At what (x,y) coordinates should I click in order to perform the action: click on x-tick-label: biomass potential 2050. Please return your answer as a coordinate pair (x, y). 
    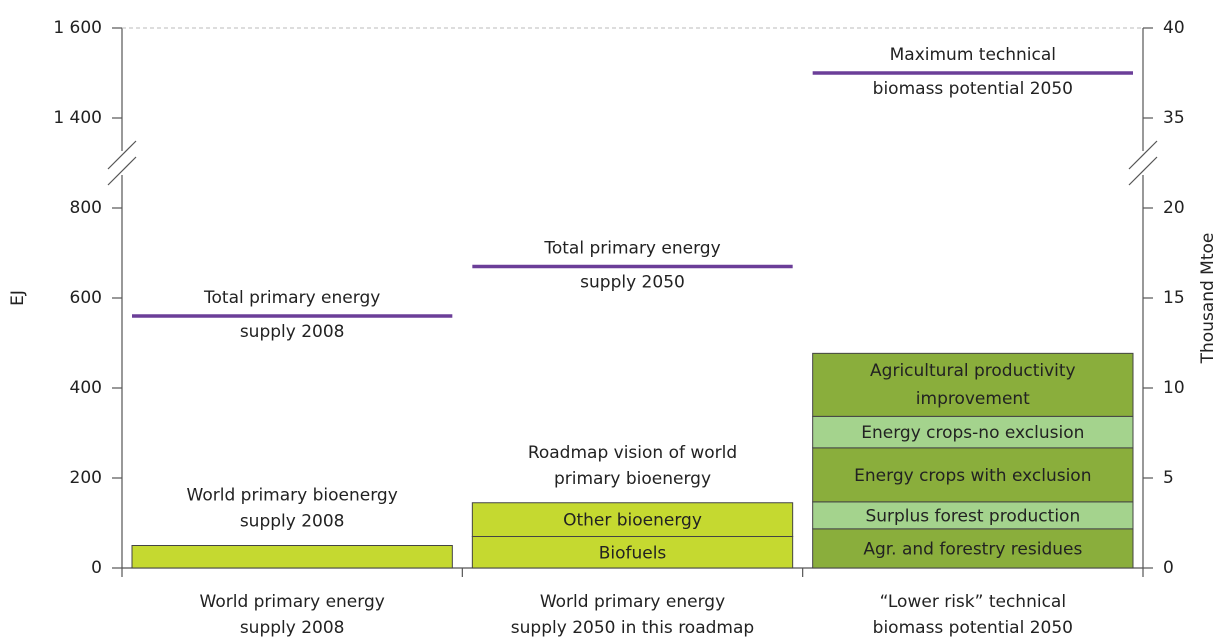
    Looking at the image, I should click on (973, 627).